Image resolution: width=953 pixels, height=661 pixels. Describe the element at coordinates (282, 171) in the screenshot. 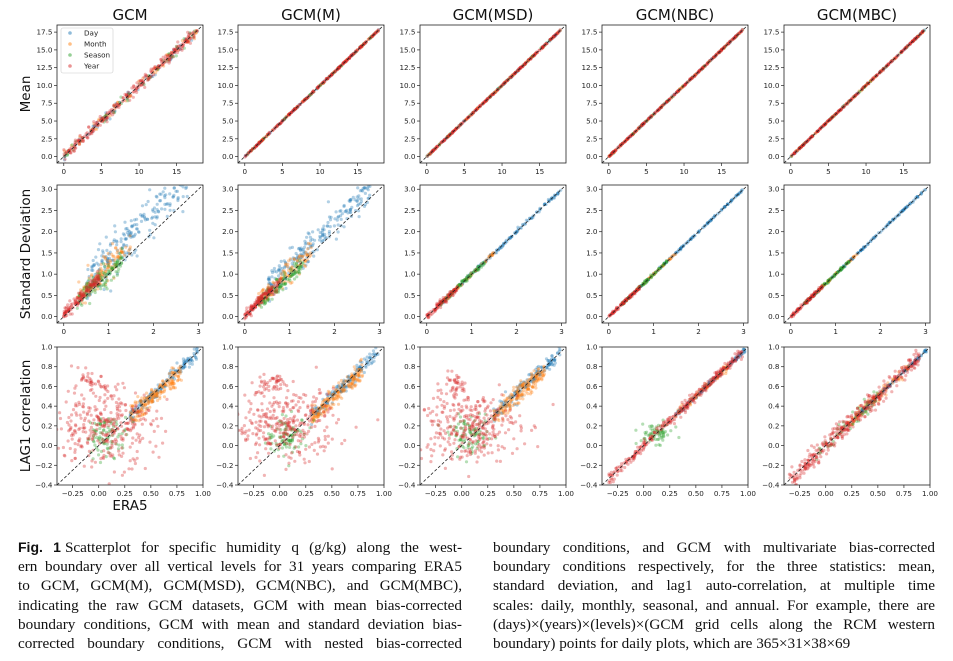

I see `x-tick-label: 5` at that location.